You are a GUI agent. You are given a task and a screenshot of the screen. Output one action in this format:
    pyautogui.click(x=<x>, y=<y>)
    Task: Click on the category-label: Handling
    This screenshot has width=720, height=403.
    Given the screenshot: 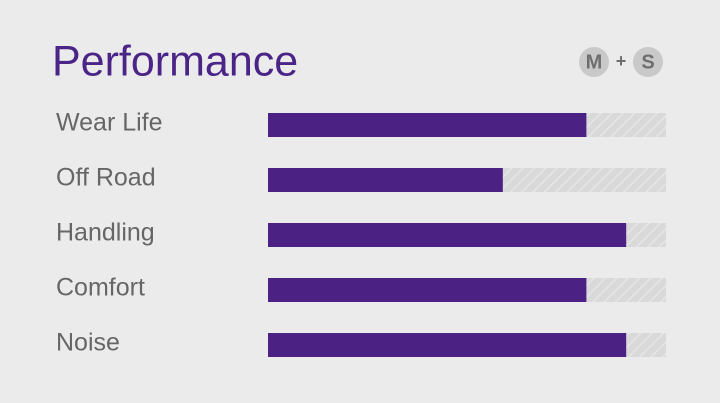 What is the action you would take?
    pyautogui.click(x=105, y=233)
    